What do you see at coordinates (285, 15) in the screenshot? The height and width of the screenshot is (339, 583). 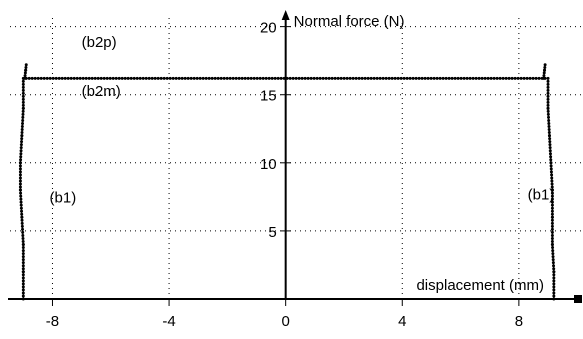 I see `y-axis-arrow` at bounding box center [285, 15].